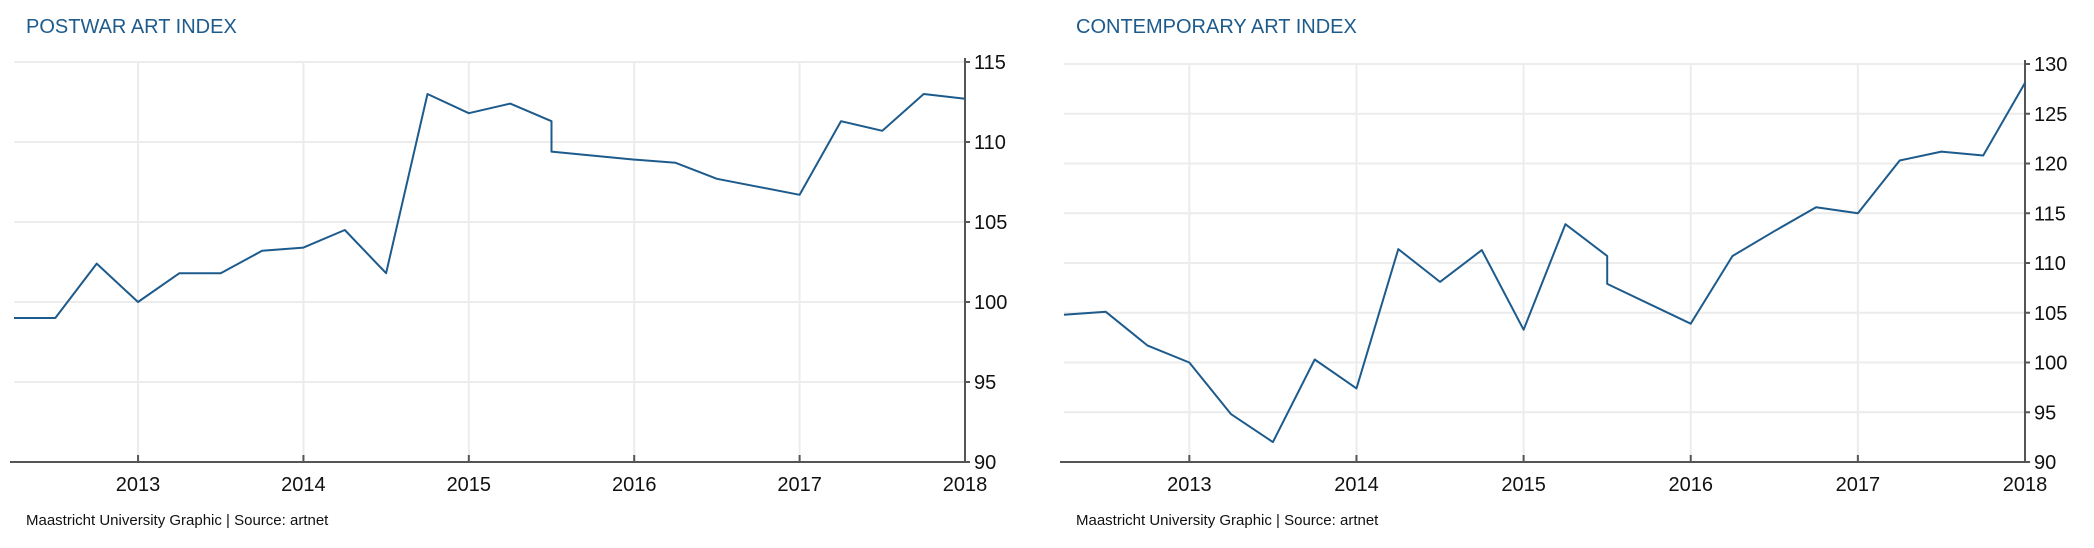 The image size is (2094, 548). Describe the element at coordinates (2050, 115) in the screenshot. I see `y-tick-label: 125` at that location.